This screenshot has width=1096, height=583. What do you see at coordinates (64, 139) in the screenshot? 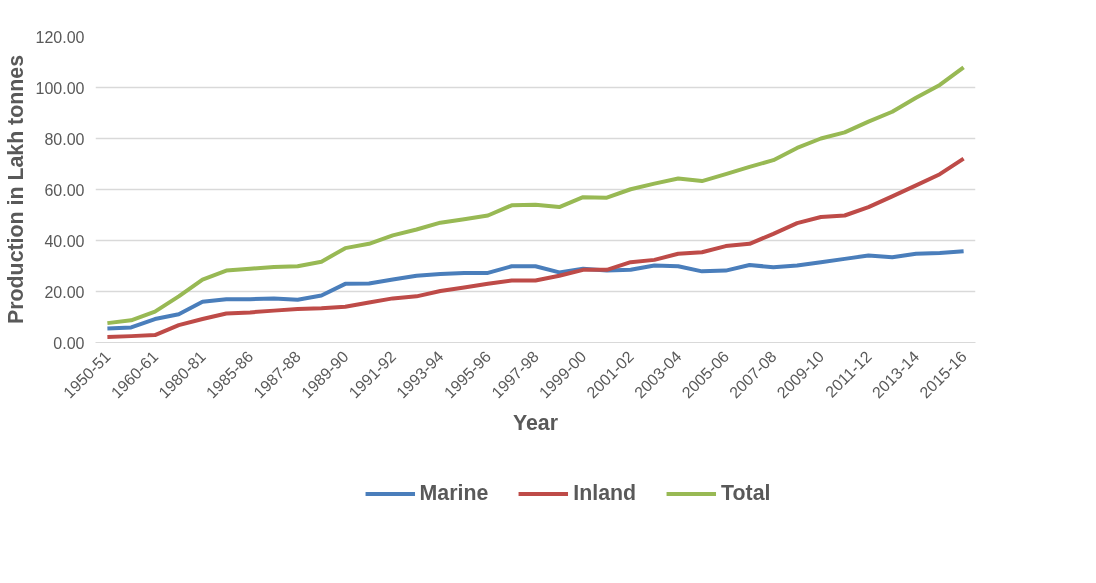
I see `y-tick-label: 80.00` at bounding box center [64, 139].